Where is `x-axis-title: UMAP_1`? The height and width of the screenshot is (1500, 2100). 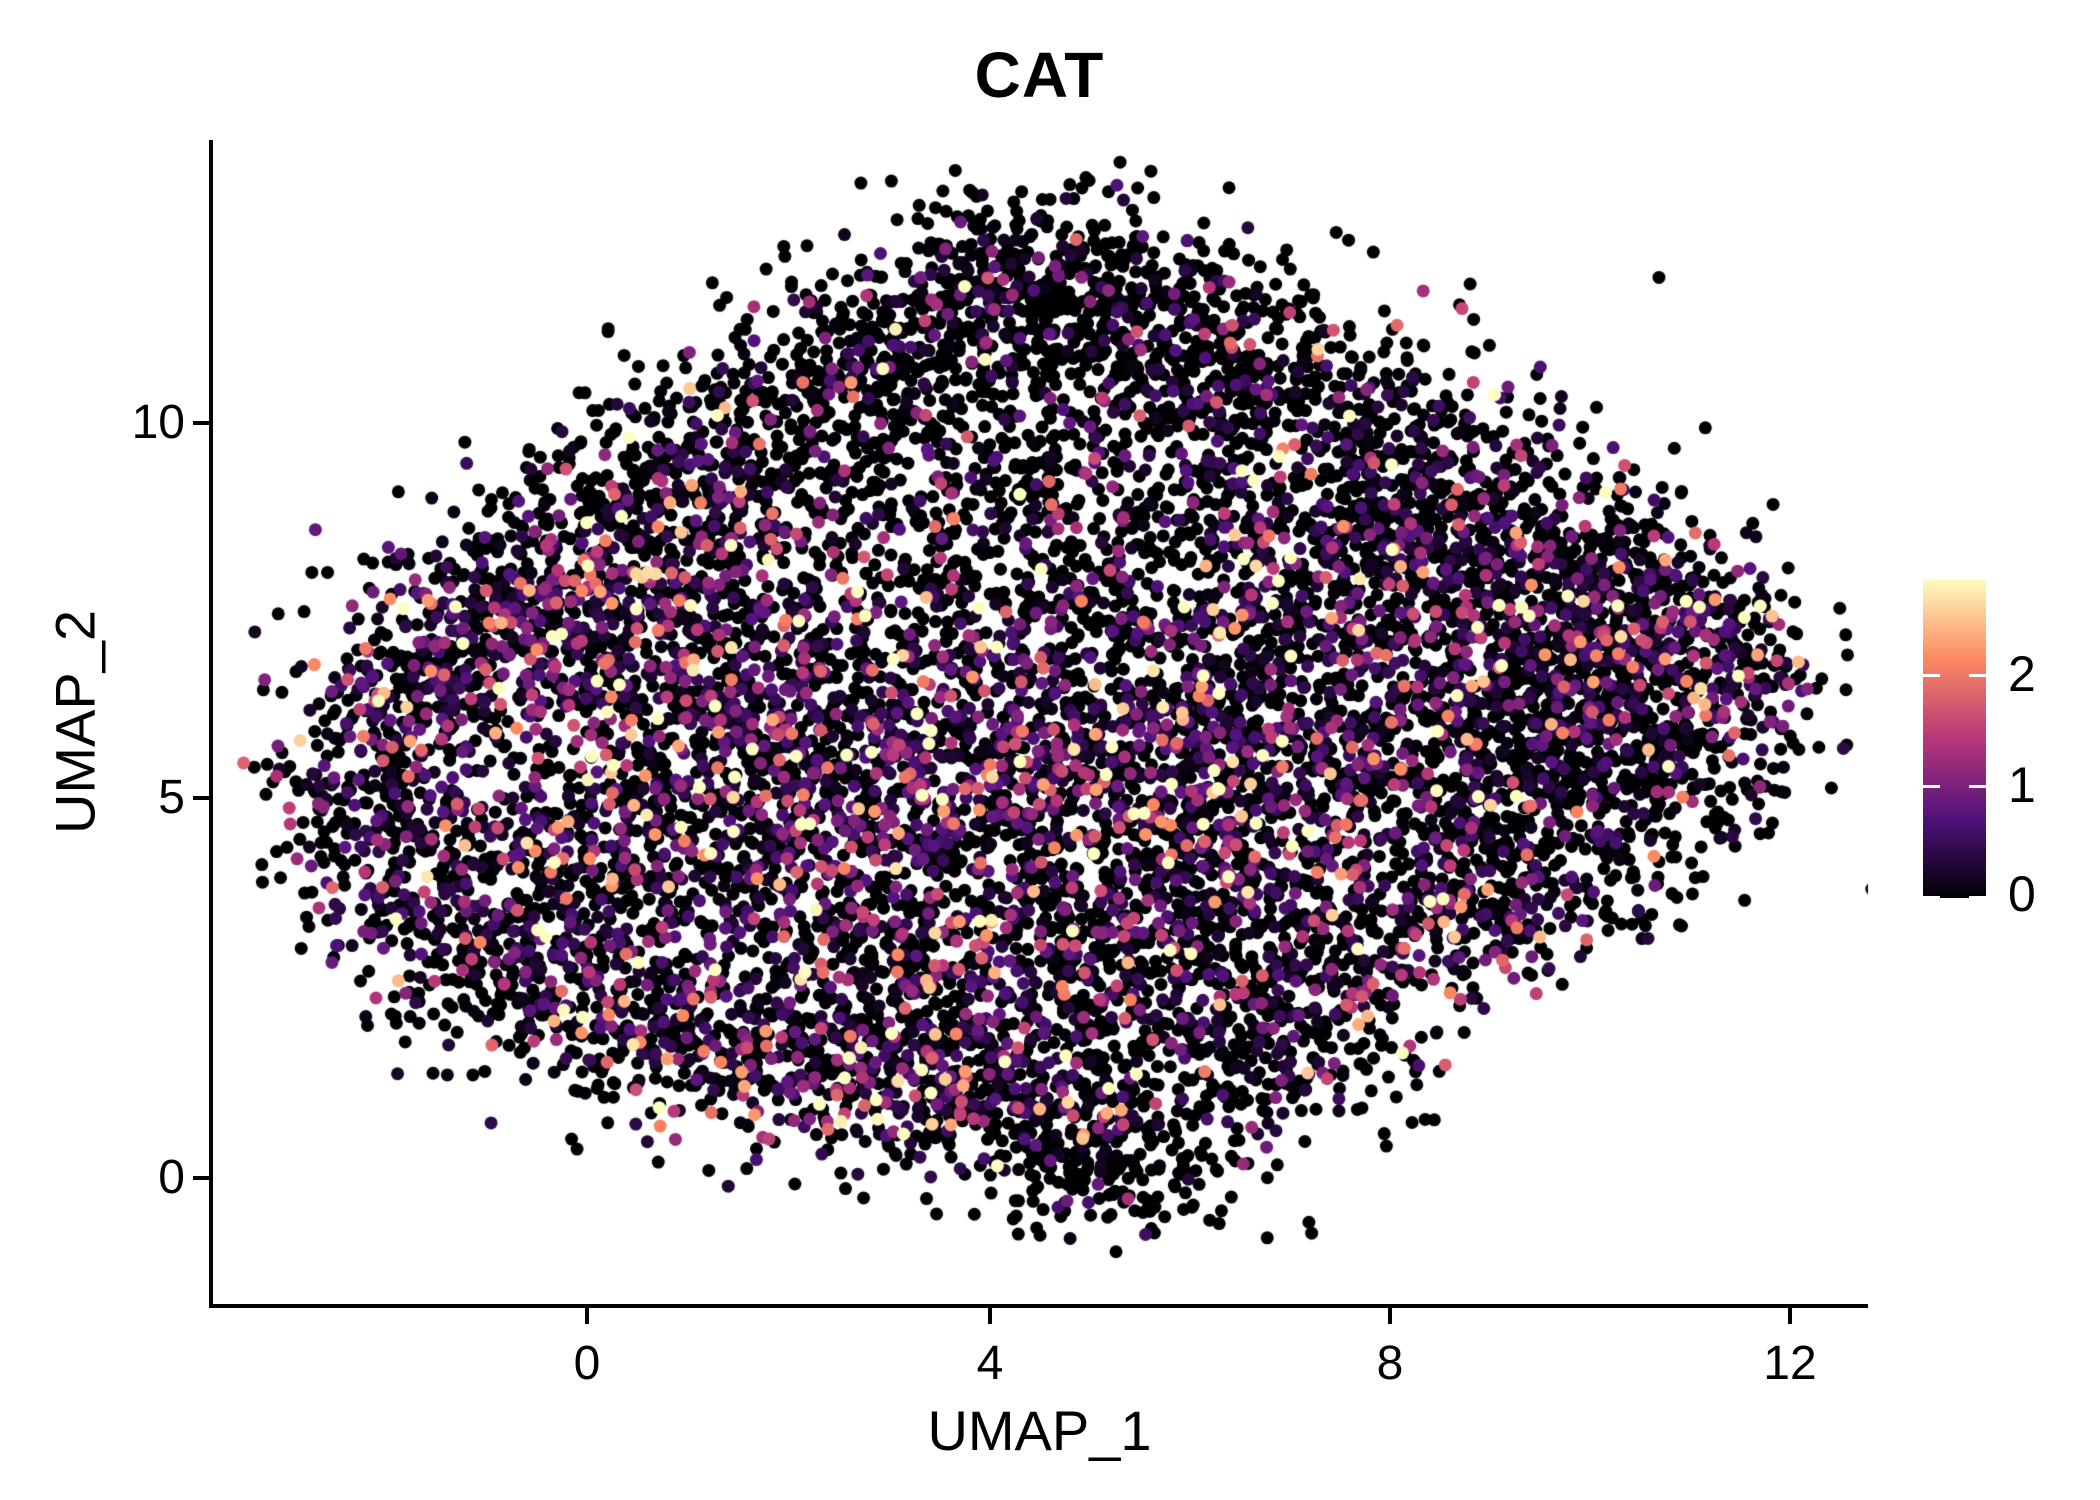 x-axis-title: UMAP_1 is located at coordinates (1039, 1430).